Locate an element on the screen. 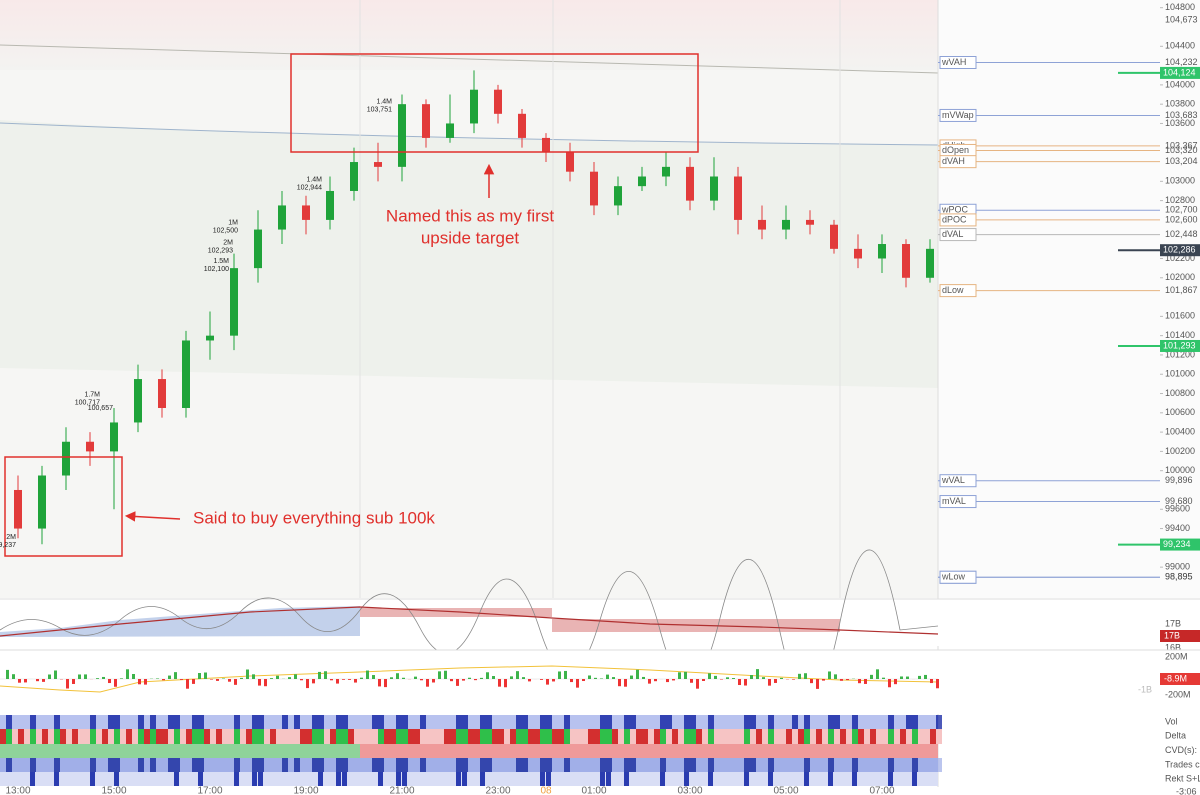 Image resolution: width=1200 pixels, height=795 pixels. price-tag-label: 101,293 is located at coordinates (1179, 345).